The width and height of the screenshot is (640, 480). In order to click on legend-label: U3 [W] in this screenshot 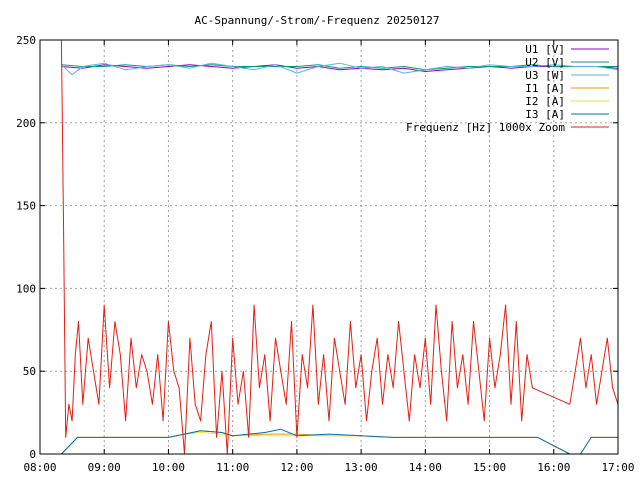, I will do `click(545, 75)`.